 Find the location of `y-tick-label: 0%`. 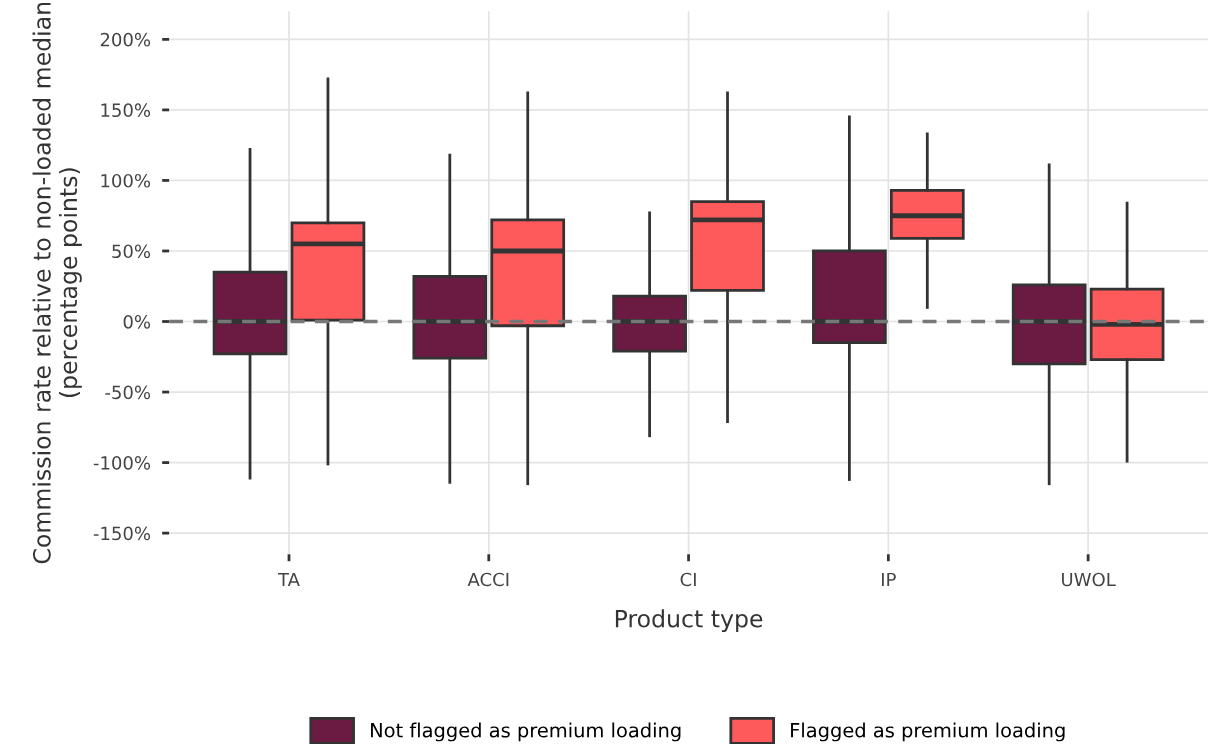

y-tick-label: 0% is located at coordinates (137, 321).